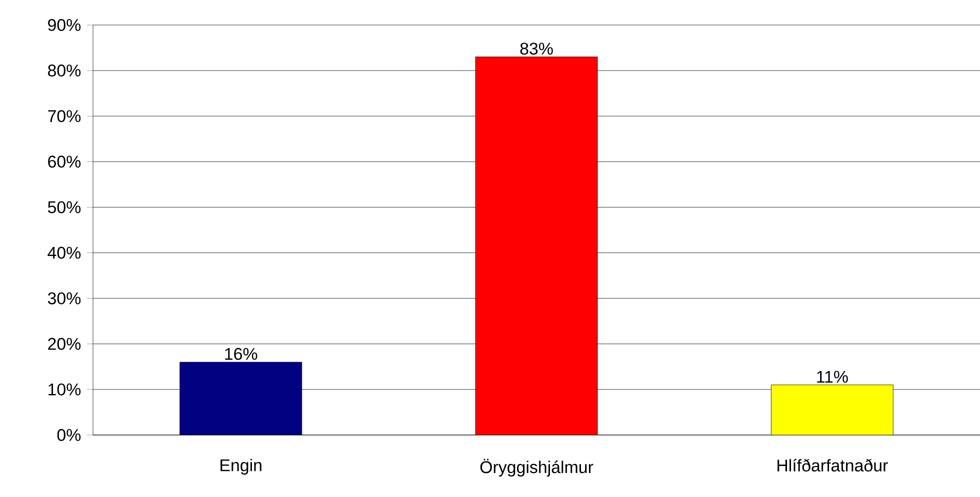 Image resolution: width=980 pixels, height=497 pixels. What do you see at coordinates (64, 116) in the screenshot?
I see `y-tick-label: 70%` at bounding box center [64, 116].